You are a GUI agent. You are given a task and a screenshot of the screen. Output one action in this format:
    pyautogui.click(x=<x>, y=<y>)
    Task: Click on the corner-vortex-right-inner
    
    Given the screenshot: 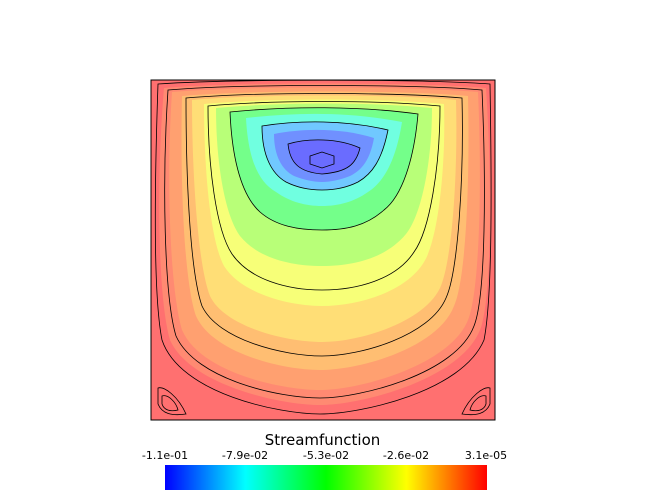 What is the action you would take?
    pyautogui.click(x=478, y=403)
    